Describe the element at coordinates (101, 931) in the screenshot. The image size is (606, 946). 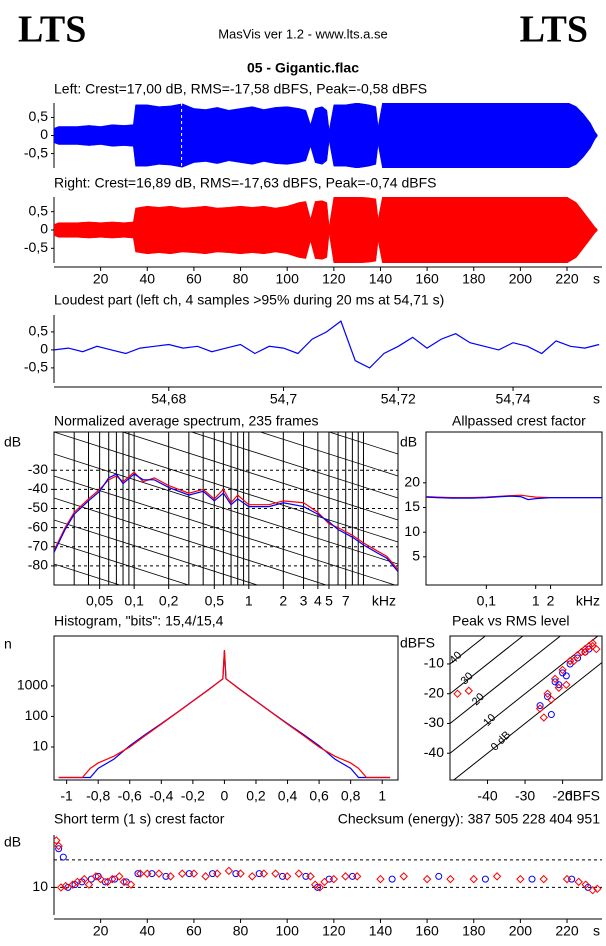
I see `x-tick-label: 20` at that location.